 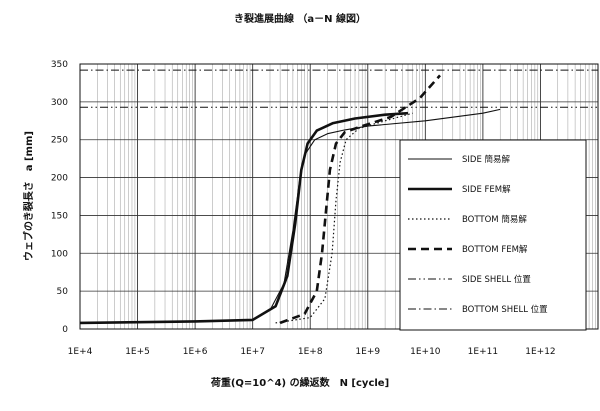 I want to click on legend-label: BOTTOM FEM解, so click(x=495, y=249).